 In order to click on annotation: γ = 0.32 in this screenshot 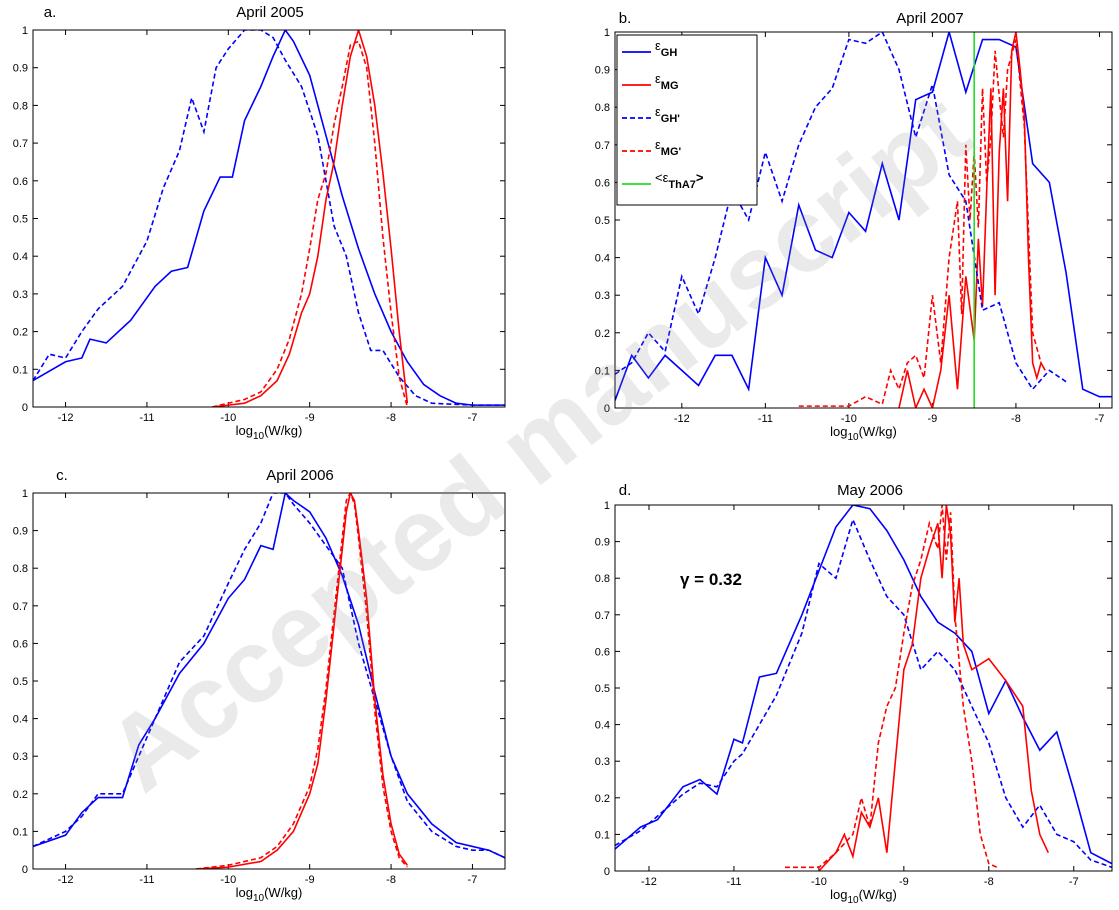, I will do `click(711, 579)`.